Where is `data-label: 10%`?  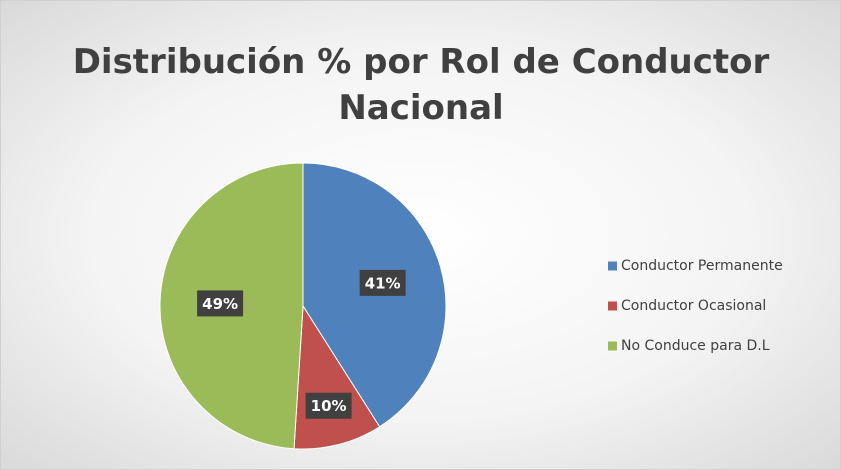 data-label: 10% is located at coordinates (329, 406).